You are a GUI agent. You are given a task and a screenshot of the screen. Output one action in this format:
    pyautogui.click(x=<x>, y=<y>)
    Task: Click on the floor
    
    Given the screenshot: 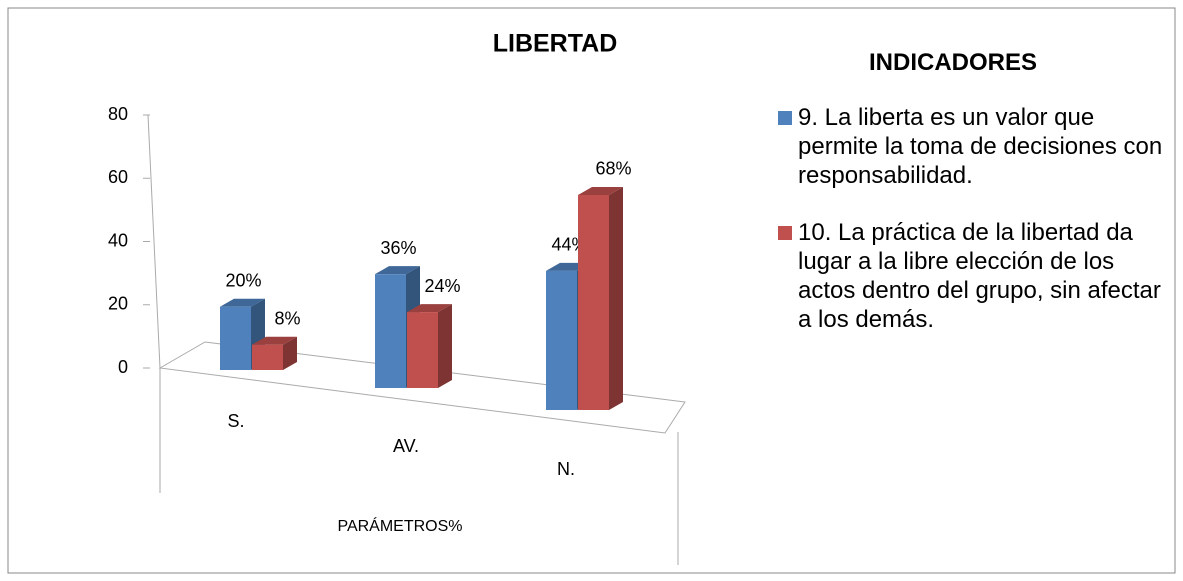 What is the action you would take?
    pyautogui.click(x=422, y=387)
    